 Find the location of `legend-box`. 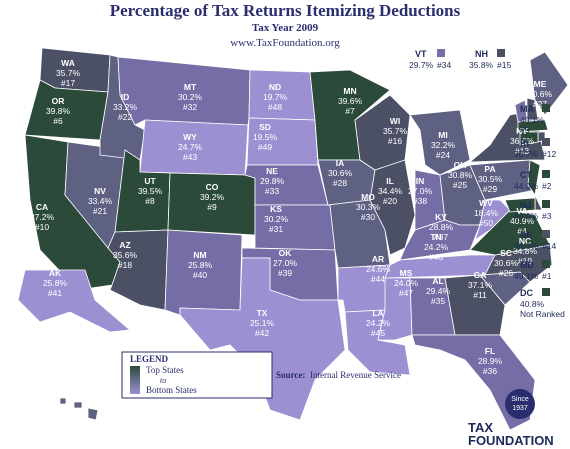

legend-box is located at coordinates (197, 375).